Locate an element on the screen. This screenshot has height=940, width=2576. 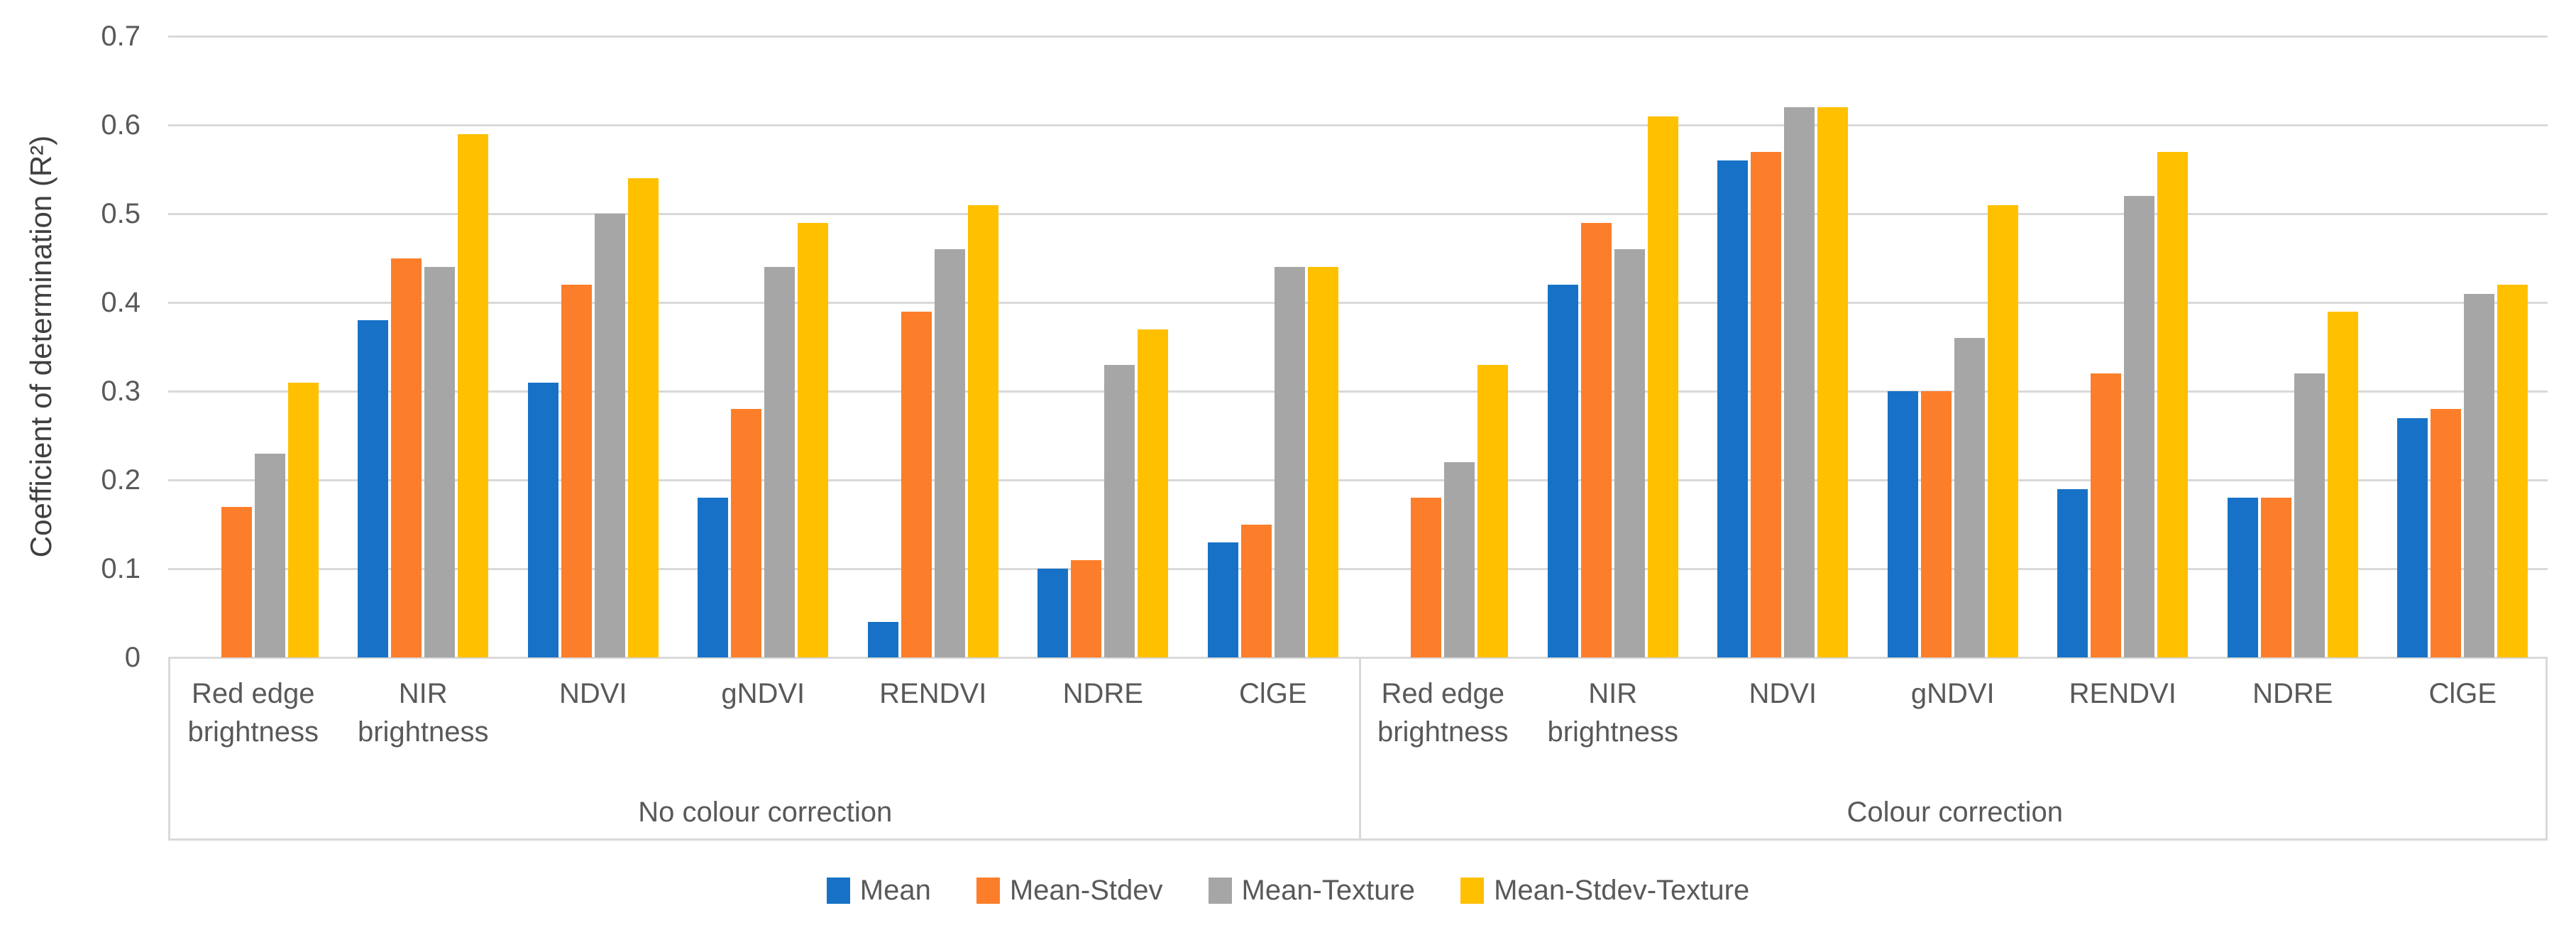
legend-item: Mean-Stdev-Texture is located at coordinates (1604, 891).